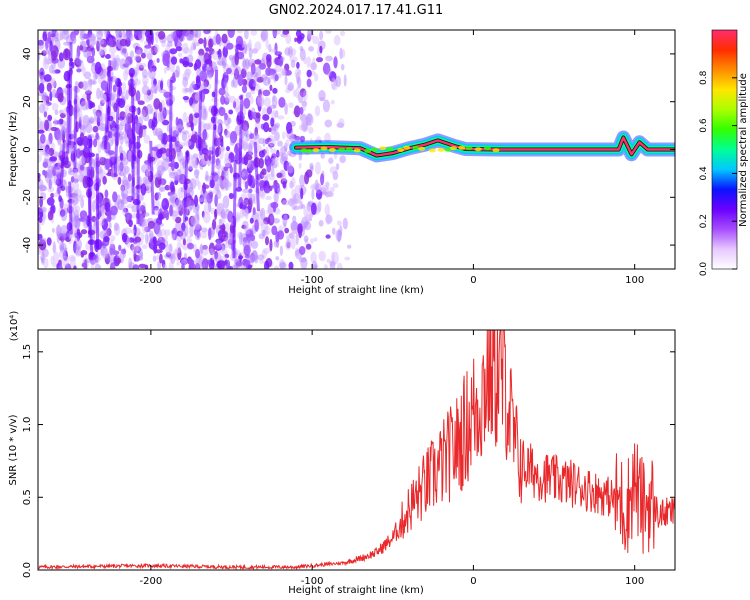  I want to click on colorbar-tick-label: 0.2, so click(704, 221).